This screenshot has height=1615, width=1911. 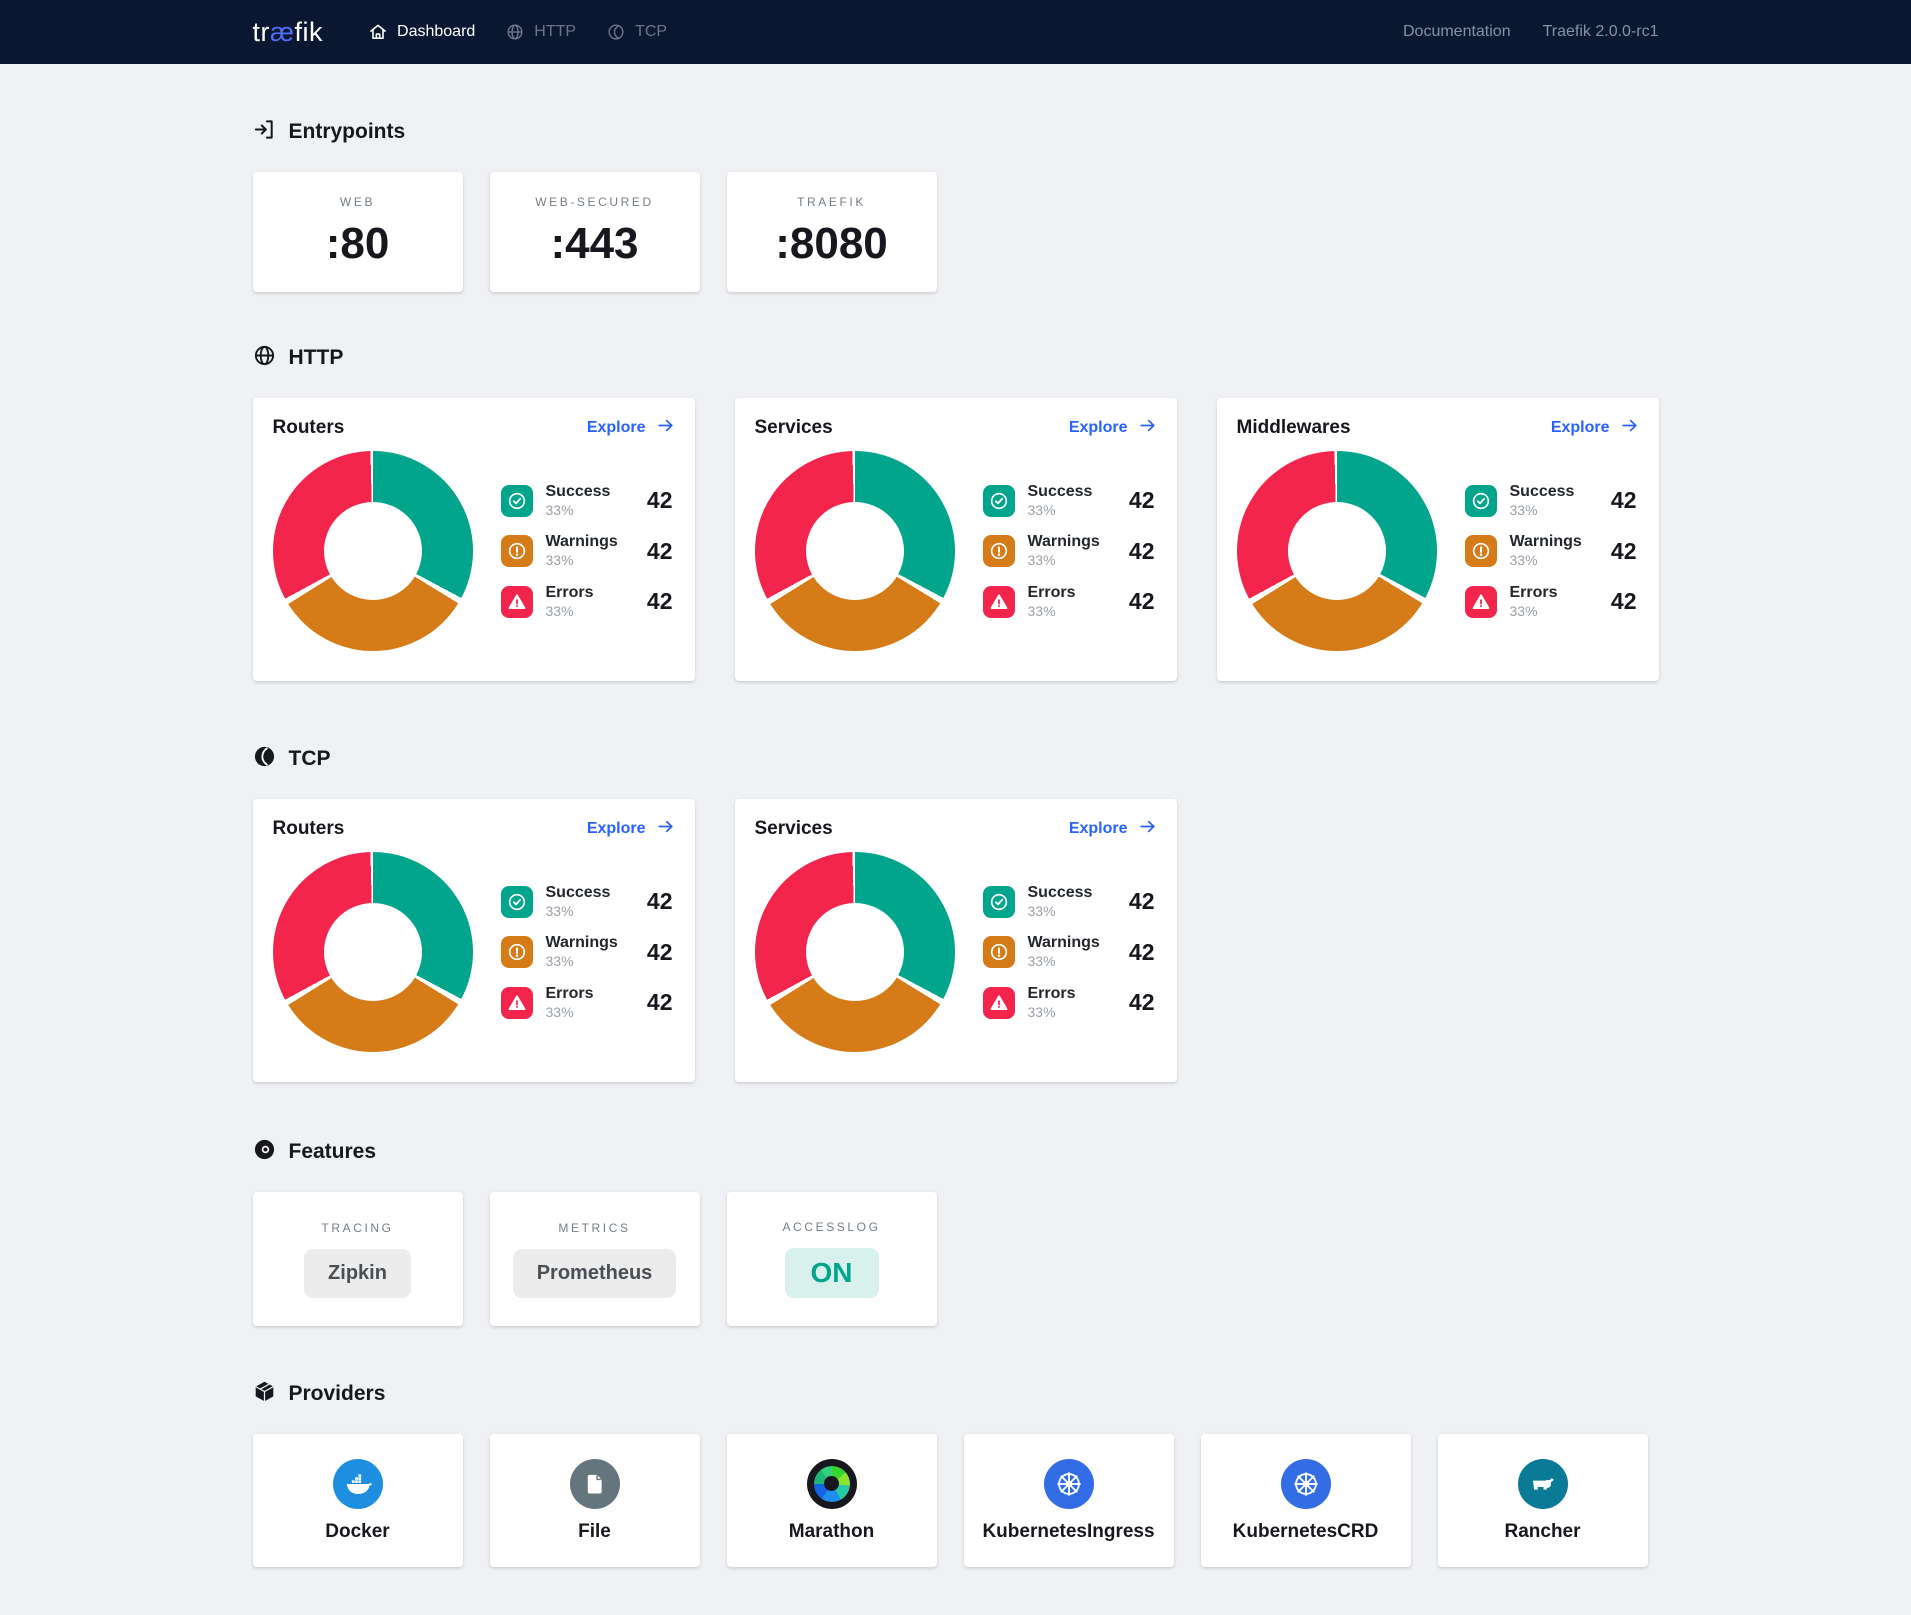 What do you see at coordinates (421, 32) in the screenshot?
I see `nav-item-dashboard: Dashboard` at bounding box center [421, 32].